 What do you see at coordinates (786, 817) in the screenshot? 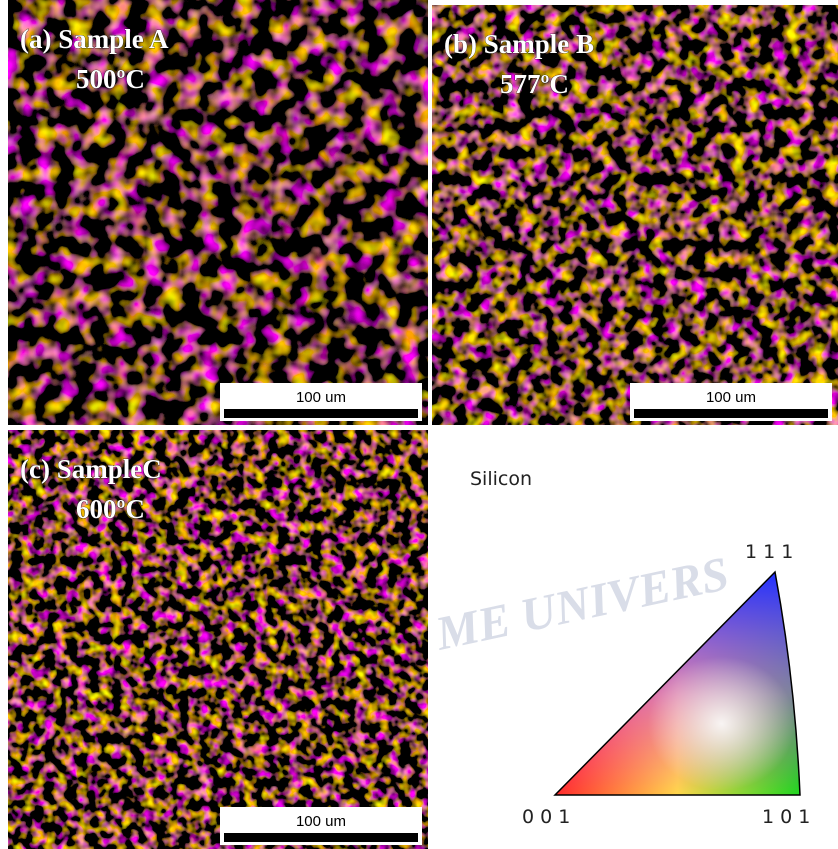
I see `vertex-label: 1 0 1` at bounding box center [786, 817].